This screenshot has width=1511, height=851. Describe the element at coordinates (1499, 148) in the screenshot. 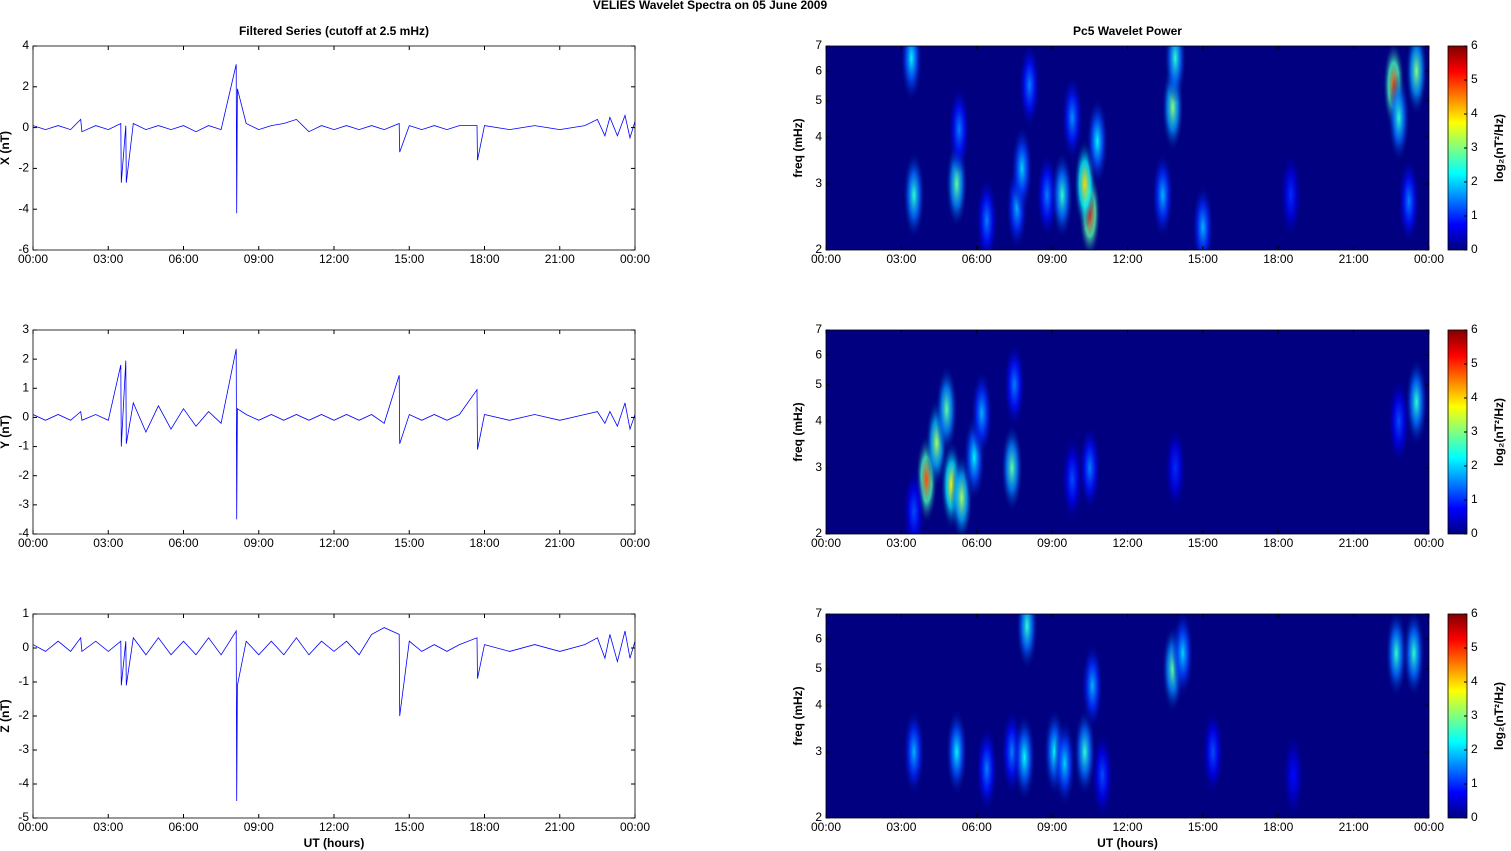

I see `colorbar-label: log₂(nT²/Hz)` at that location.